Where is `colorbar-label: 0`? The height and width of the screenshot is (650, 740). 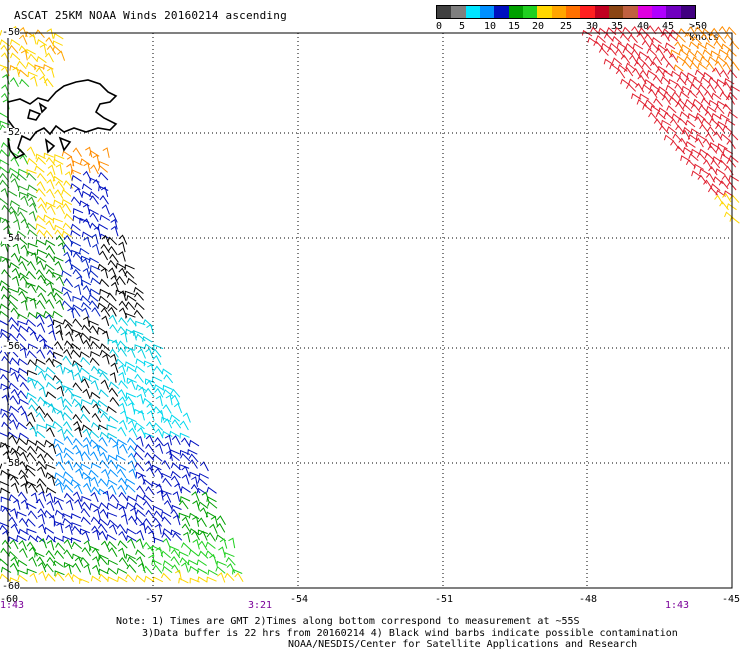 colorbar-label: 0 is located at coordinates (439, 26).